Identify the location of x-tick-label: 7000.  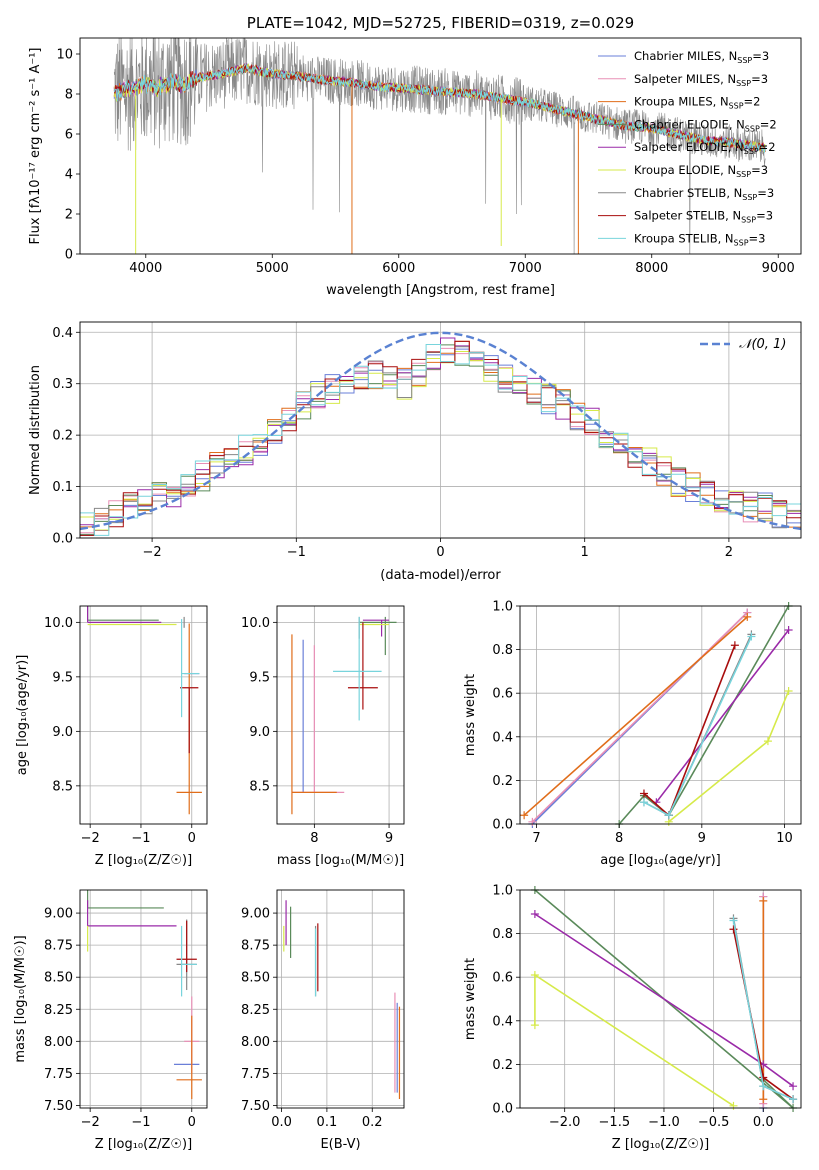
(525, 268).